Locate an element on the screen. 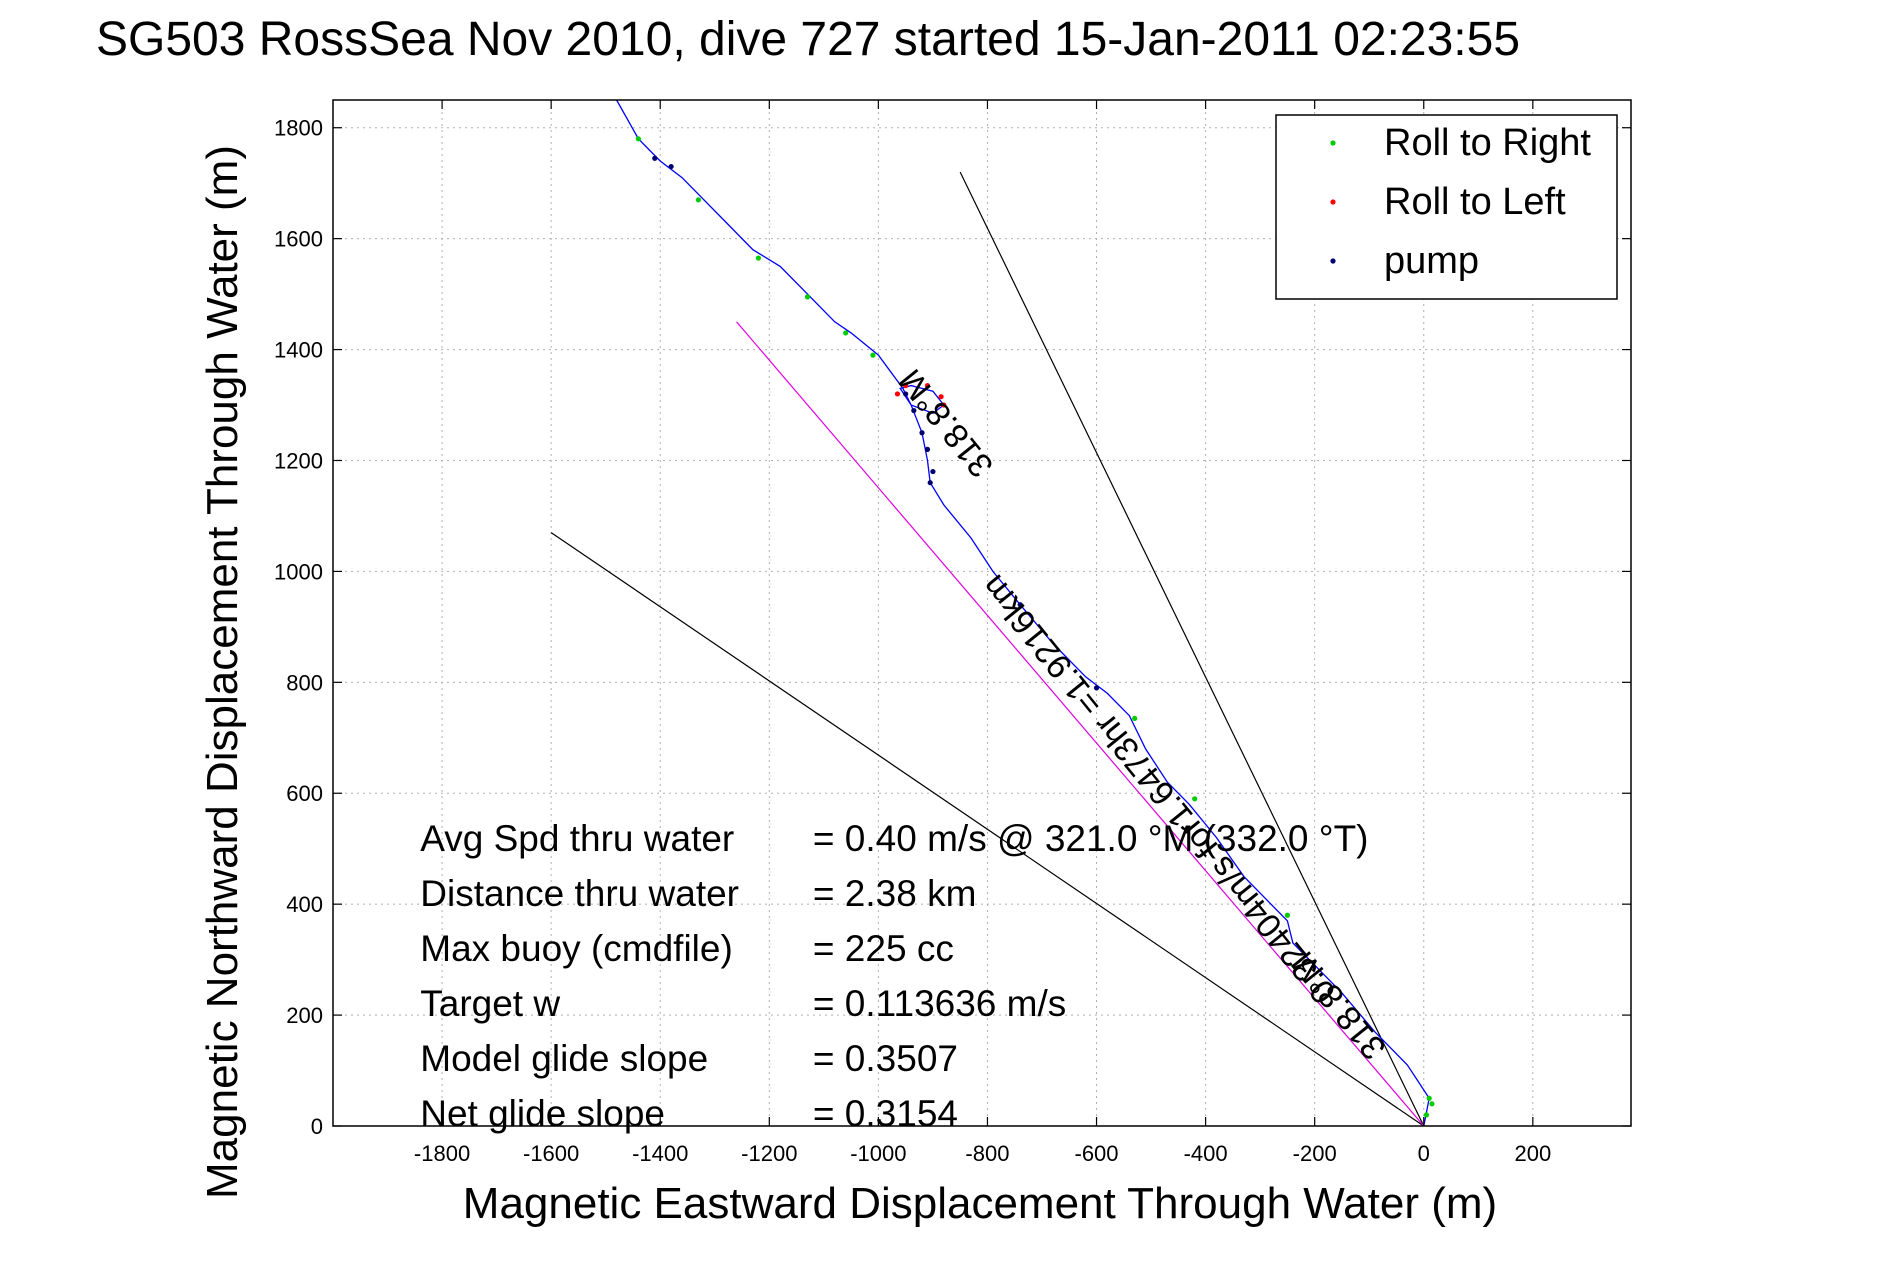  y-tick-label-8: 1600 is located at coordinates (298, 239).